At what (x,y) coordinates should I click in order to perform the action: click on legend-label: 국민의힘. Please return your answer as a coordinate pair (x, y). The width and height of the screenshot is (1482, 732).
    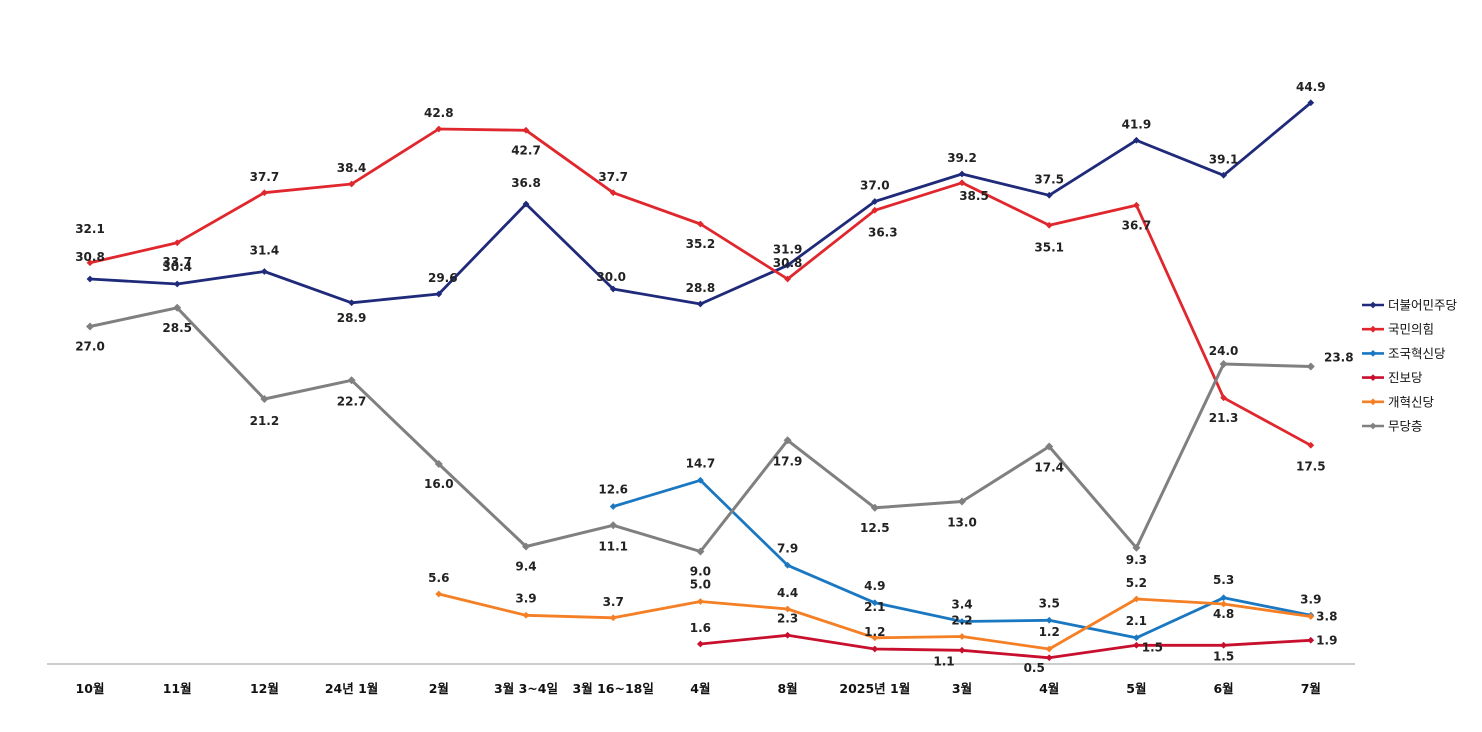
    Looking at the image, I should click on (1411, 329).